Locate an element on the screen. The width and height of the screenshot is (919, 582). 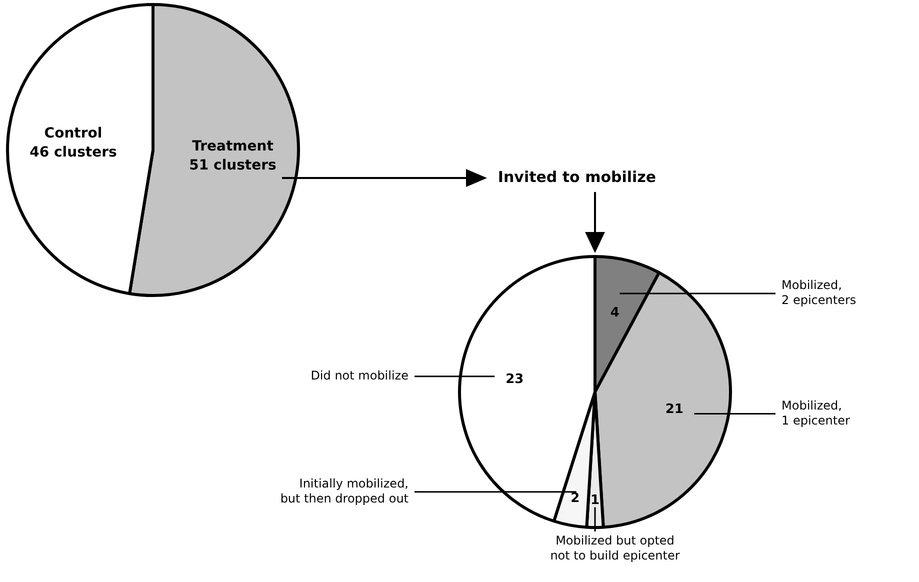
data-label: 2 is located at coordinates (575, 498).